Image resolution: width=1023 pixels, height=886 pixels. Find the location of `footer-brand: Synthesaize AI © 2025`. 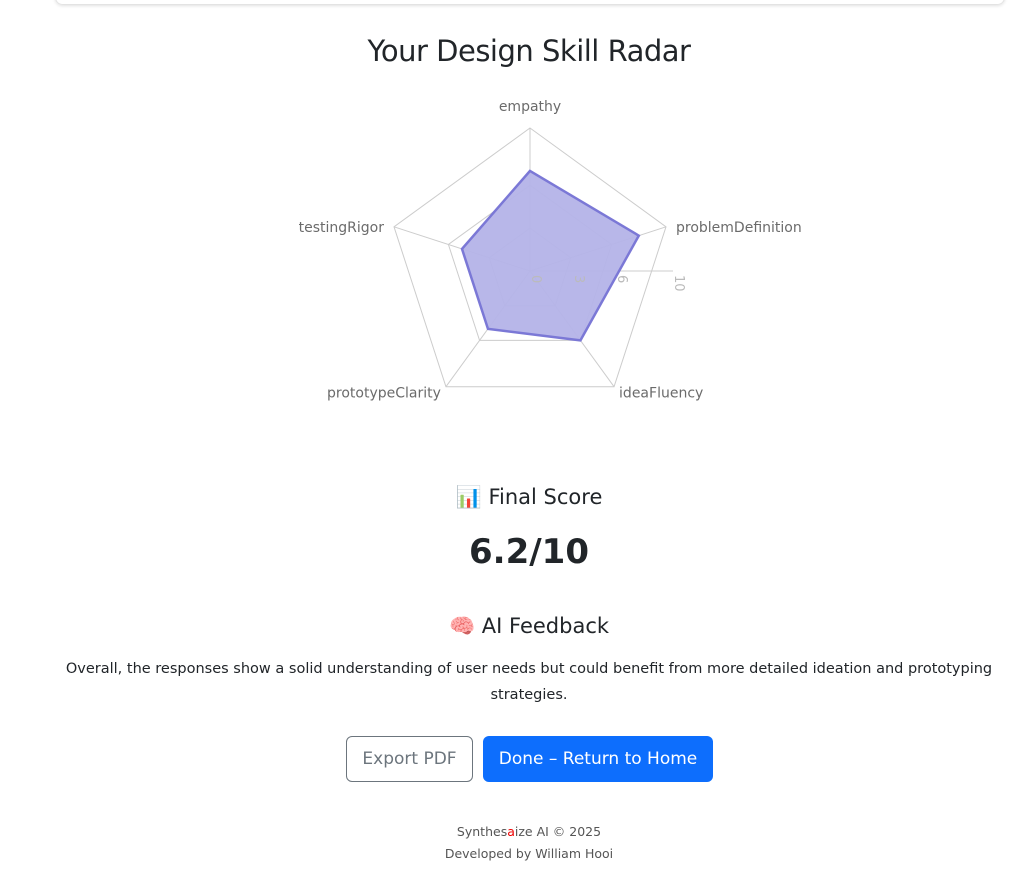

footer-brand: Synthesaize AI © 2025 is located at coordinates (511, 831).